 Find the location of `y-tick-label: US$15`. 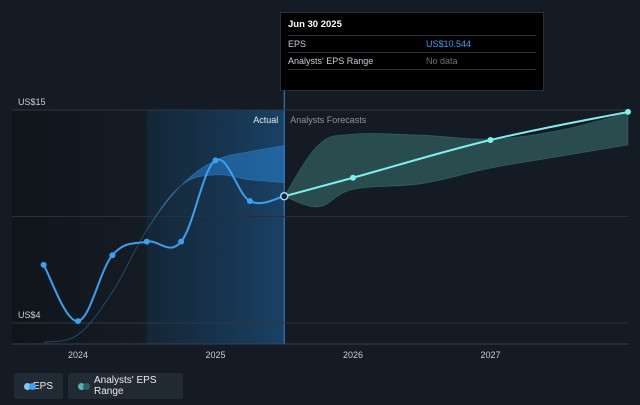

y-tick-label: US$15 is located at coordinates (32, 102).